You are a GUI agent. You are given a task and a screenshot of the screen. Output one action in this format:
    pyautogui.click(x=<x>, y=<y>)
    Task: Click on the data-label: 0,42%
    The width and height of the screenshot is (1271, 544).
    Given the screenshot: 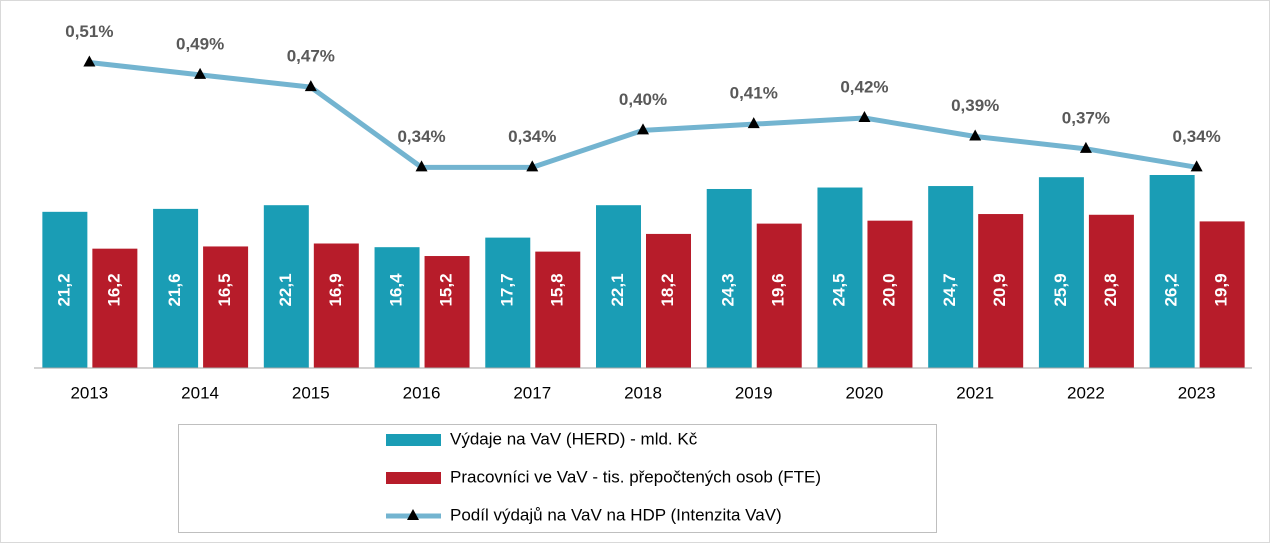 What is the action you would take?
    pyautogui.click(x=864, y=86)
    